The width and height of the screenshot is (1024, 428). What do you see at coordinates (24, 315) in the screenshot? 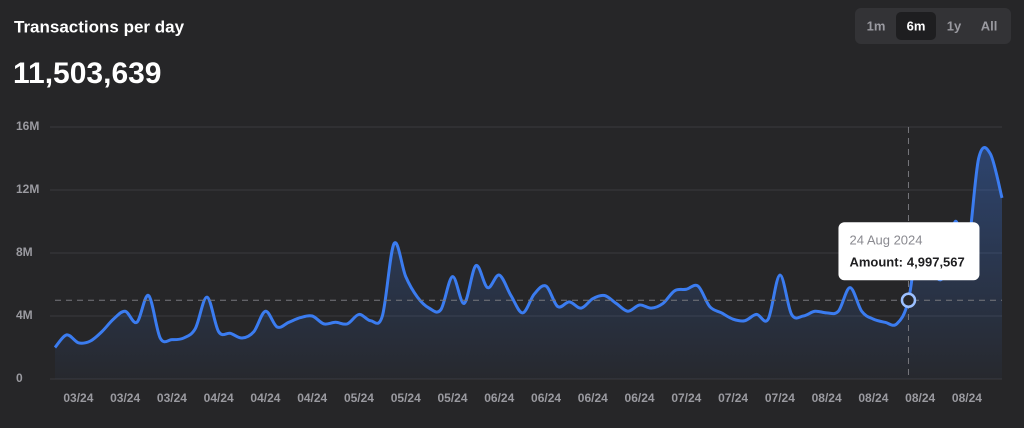
I see `y-tick-label: 4M` at bounding box center [24, 315].